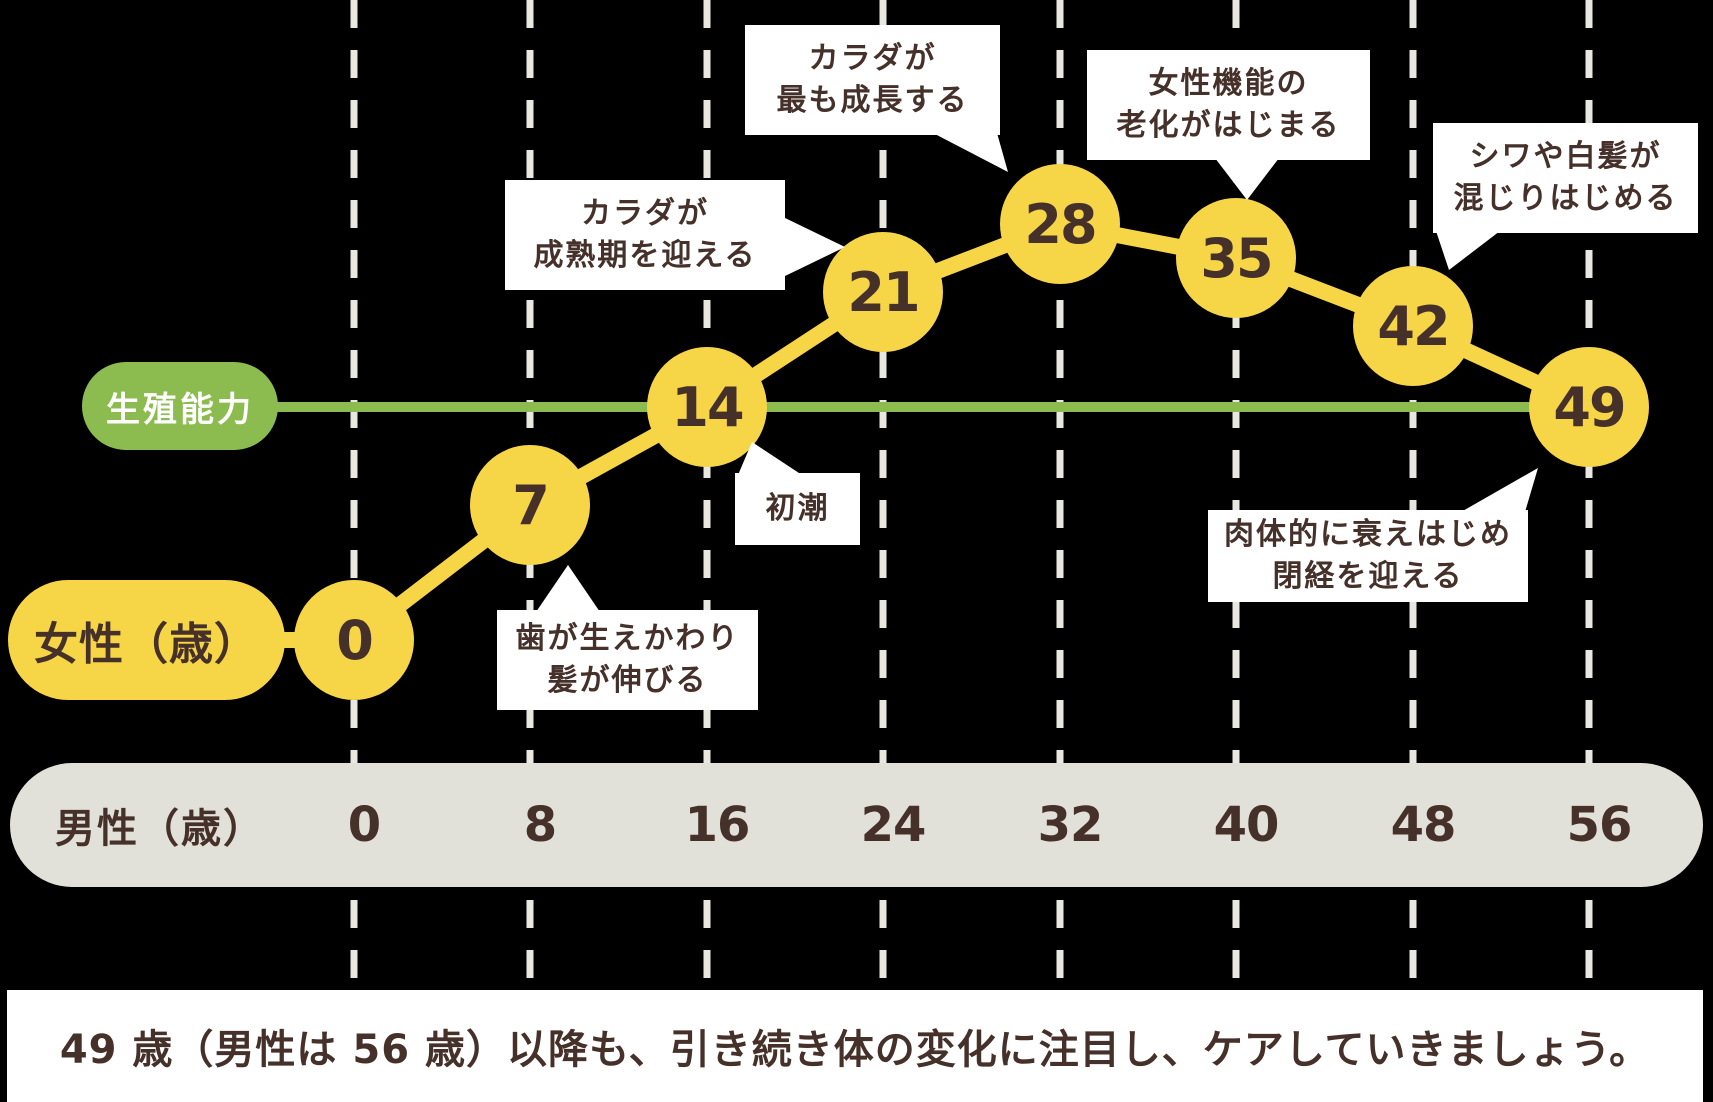  Describe the element at coordinates (1599, 825) in the screenshot. I see `male-age-label-56: 56` at that location.